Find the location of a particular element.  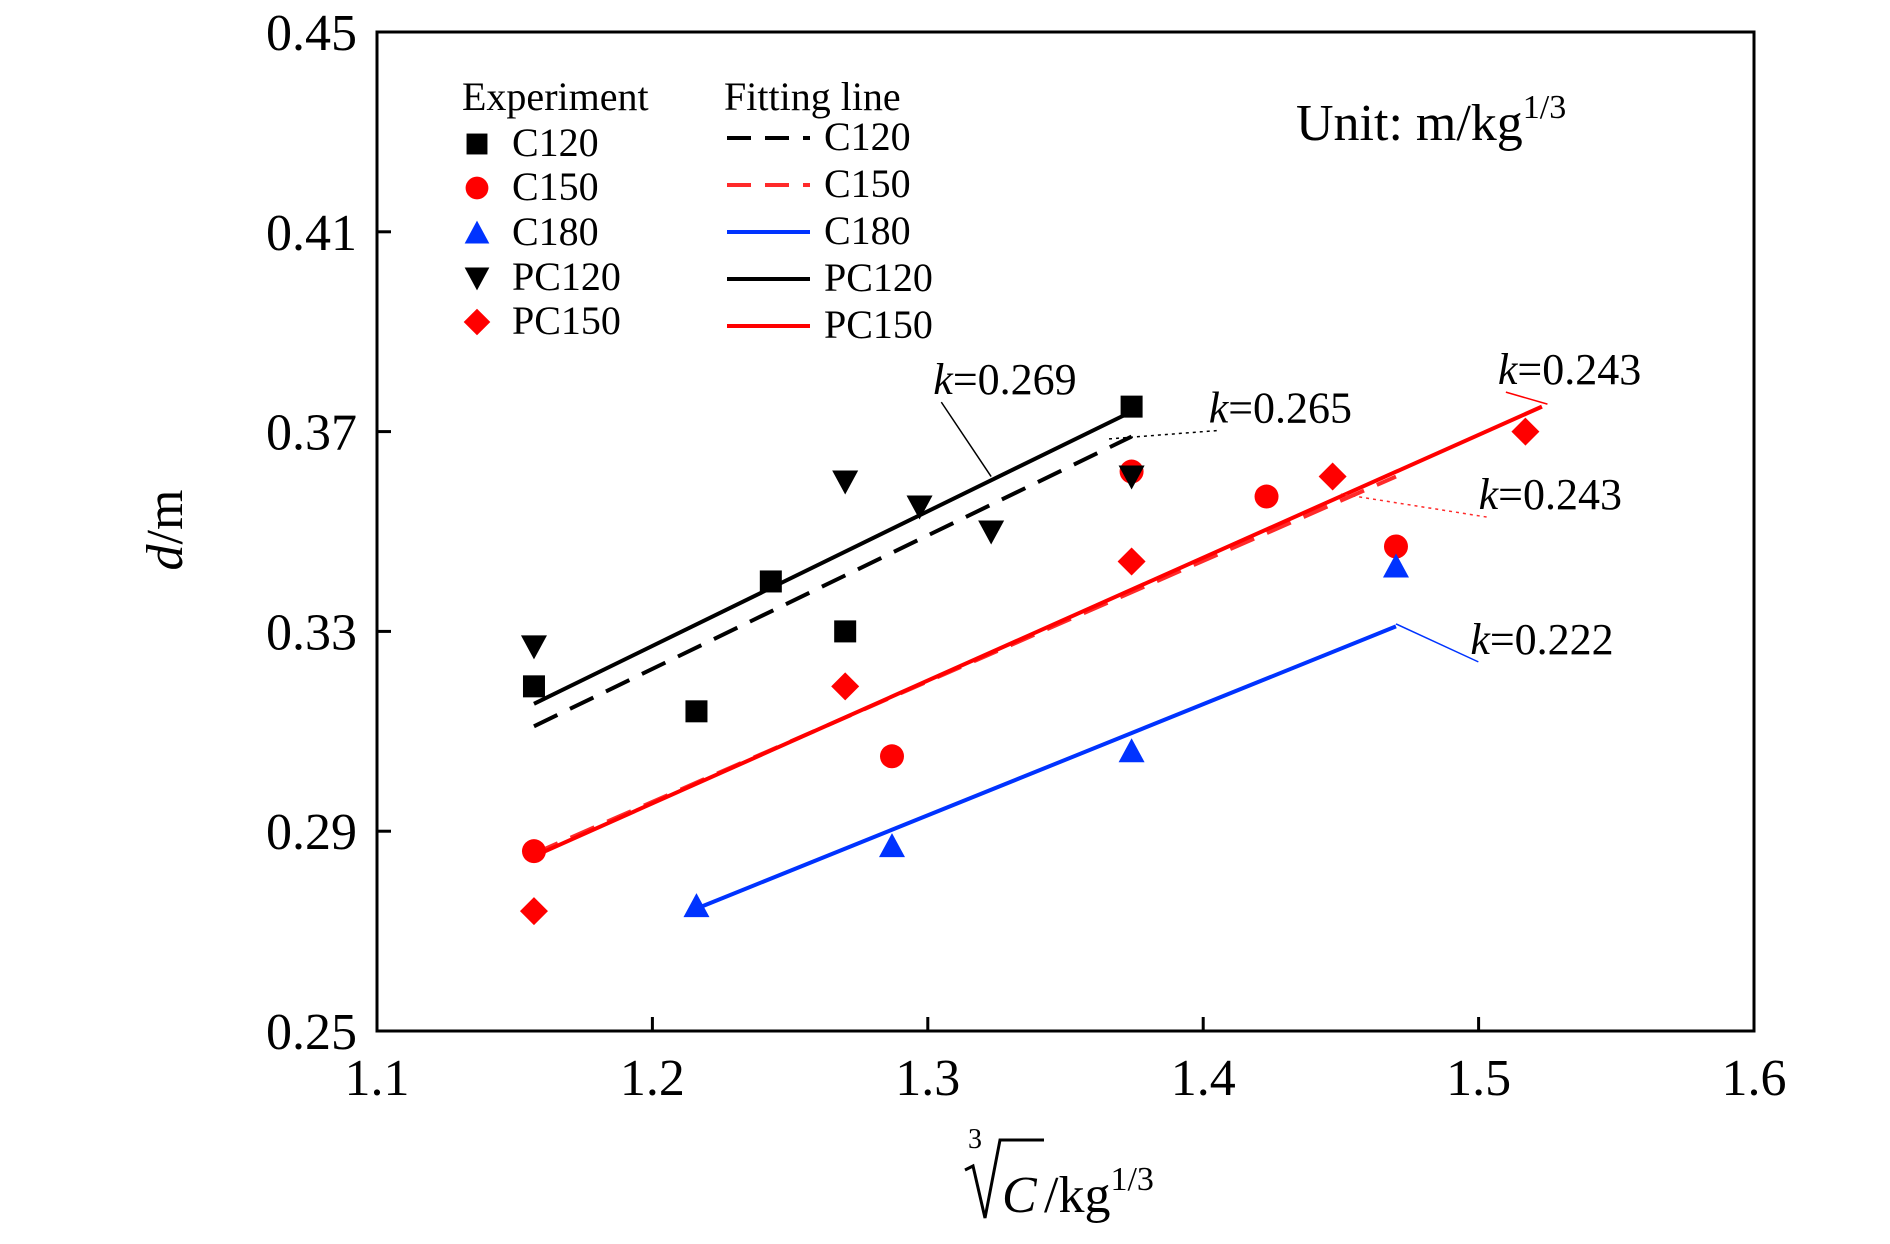

slope-label: k=0.222 is located at coordinates (1541, 639).